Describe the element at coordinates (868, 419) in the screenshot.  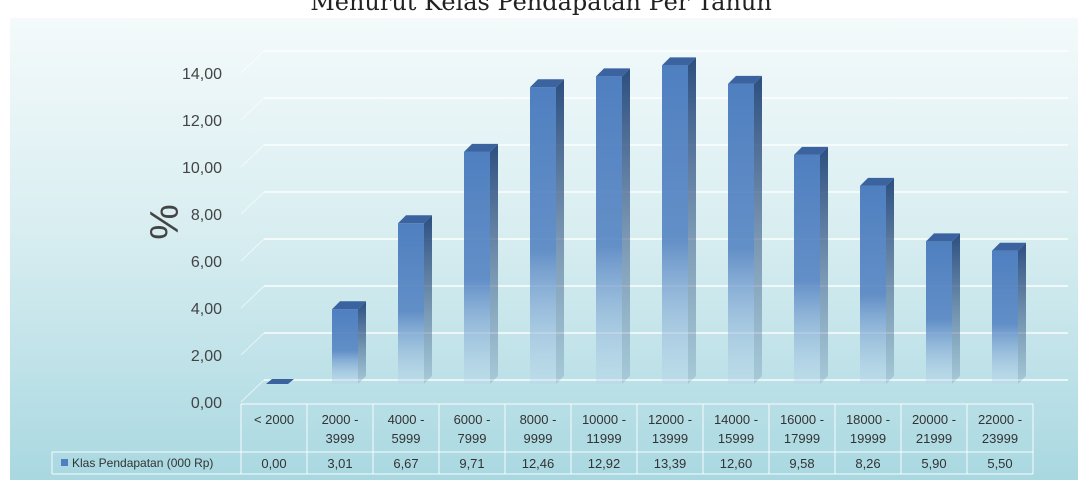
I see `x-tick-label: 18000 -` at that location.